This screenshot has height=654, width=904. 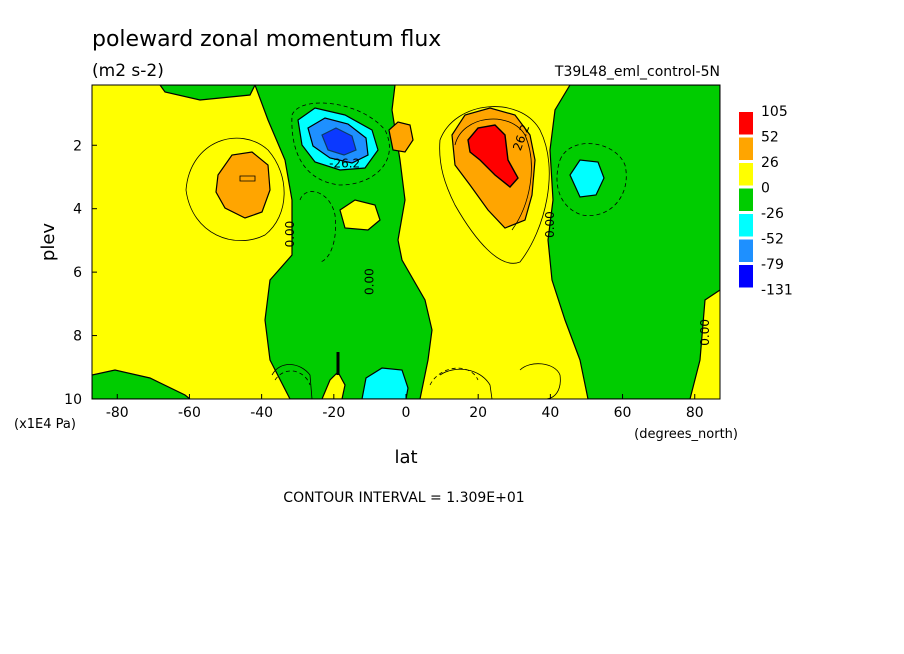 I want to click on contour-label: -26.2, so click(x=344, y=163).